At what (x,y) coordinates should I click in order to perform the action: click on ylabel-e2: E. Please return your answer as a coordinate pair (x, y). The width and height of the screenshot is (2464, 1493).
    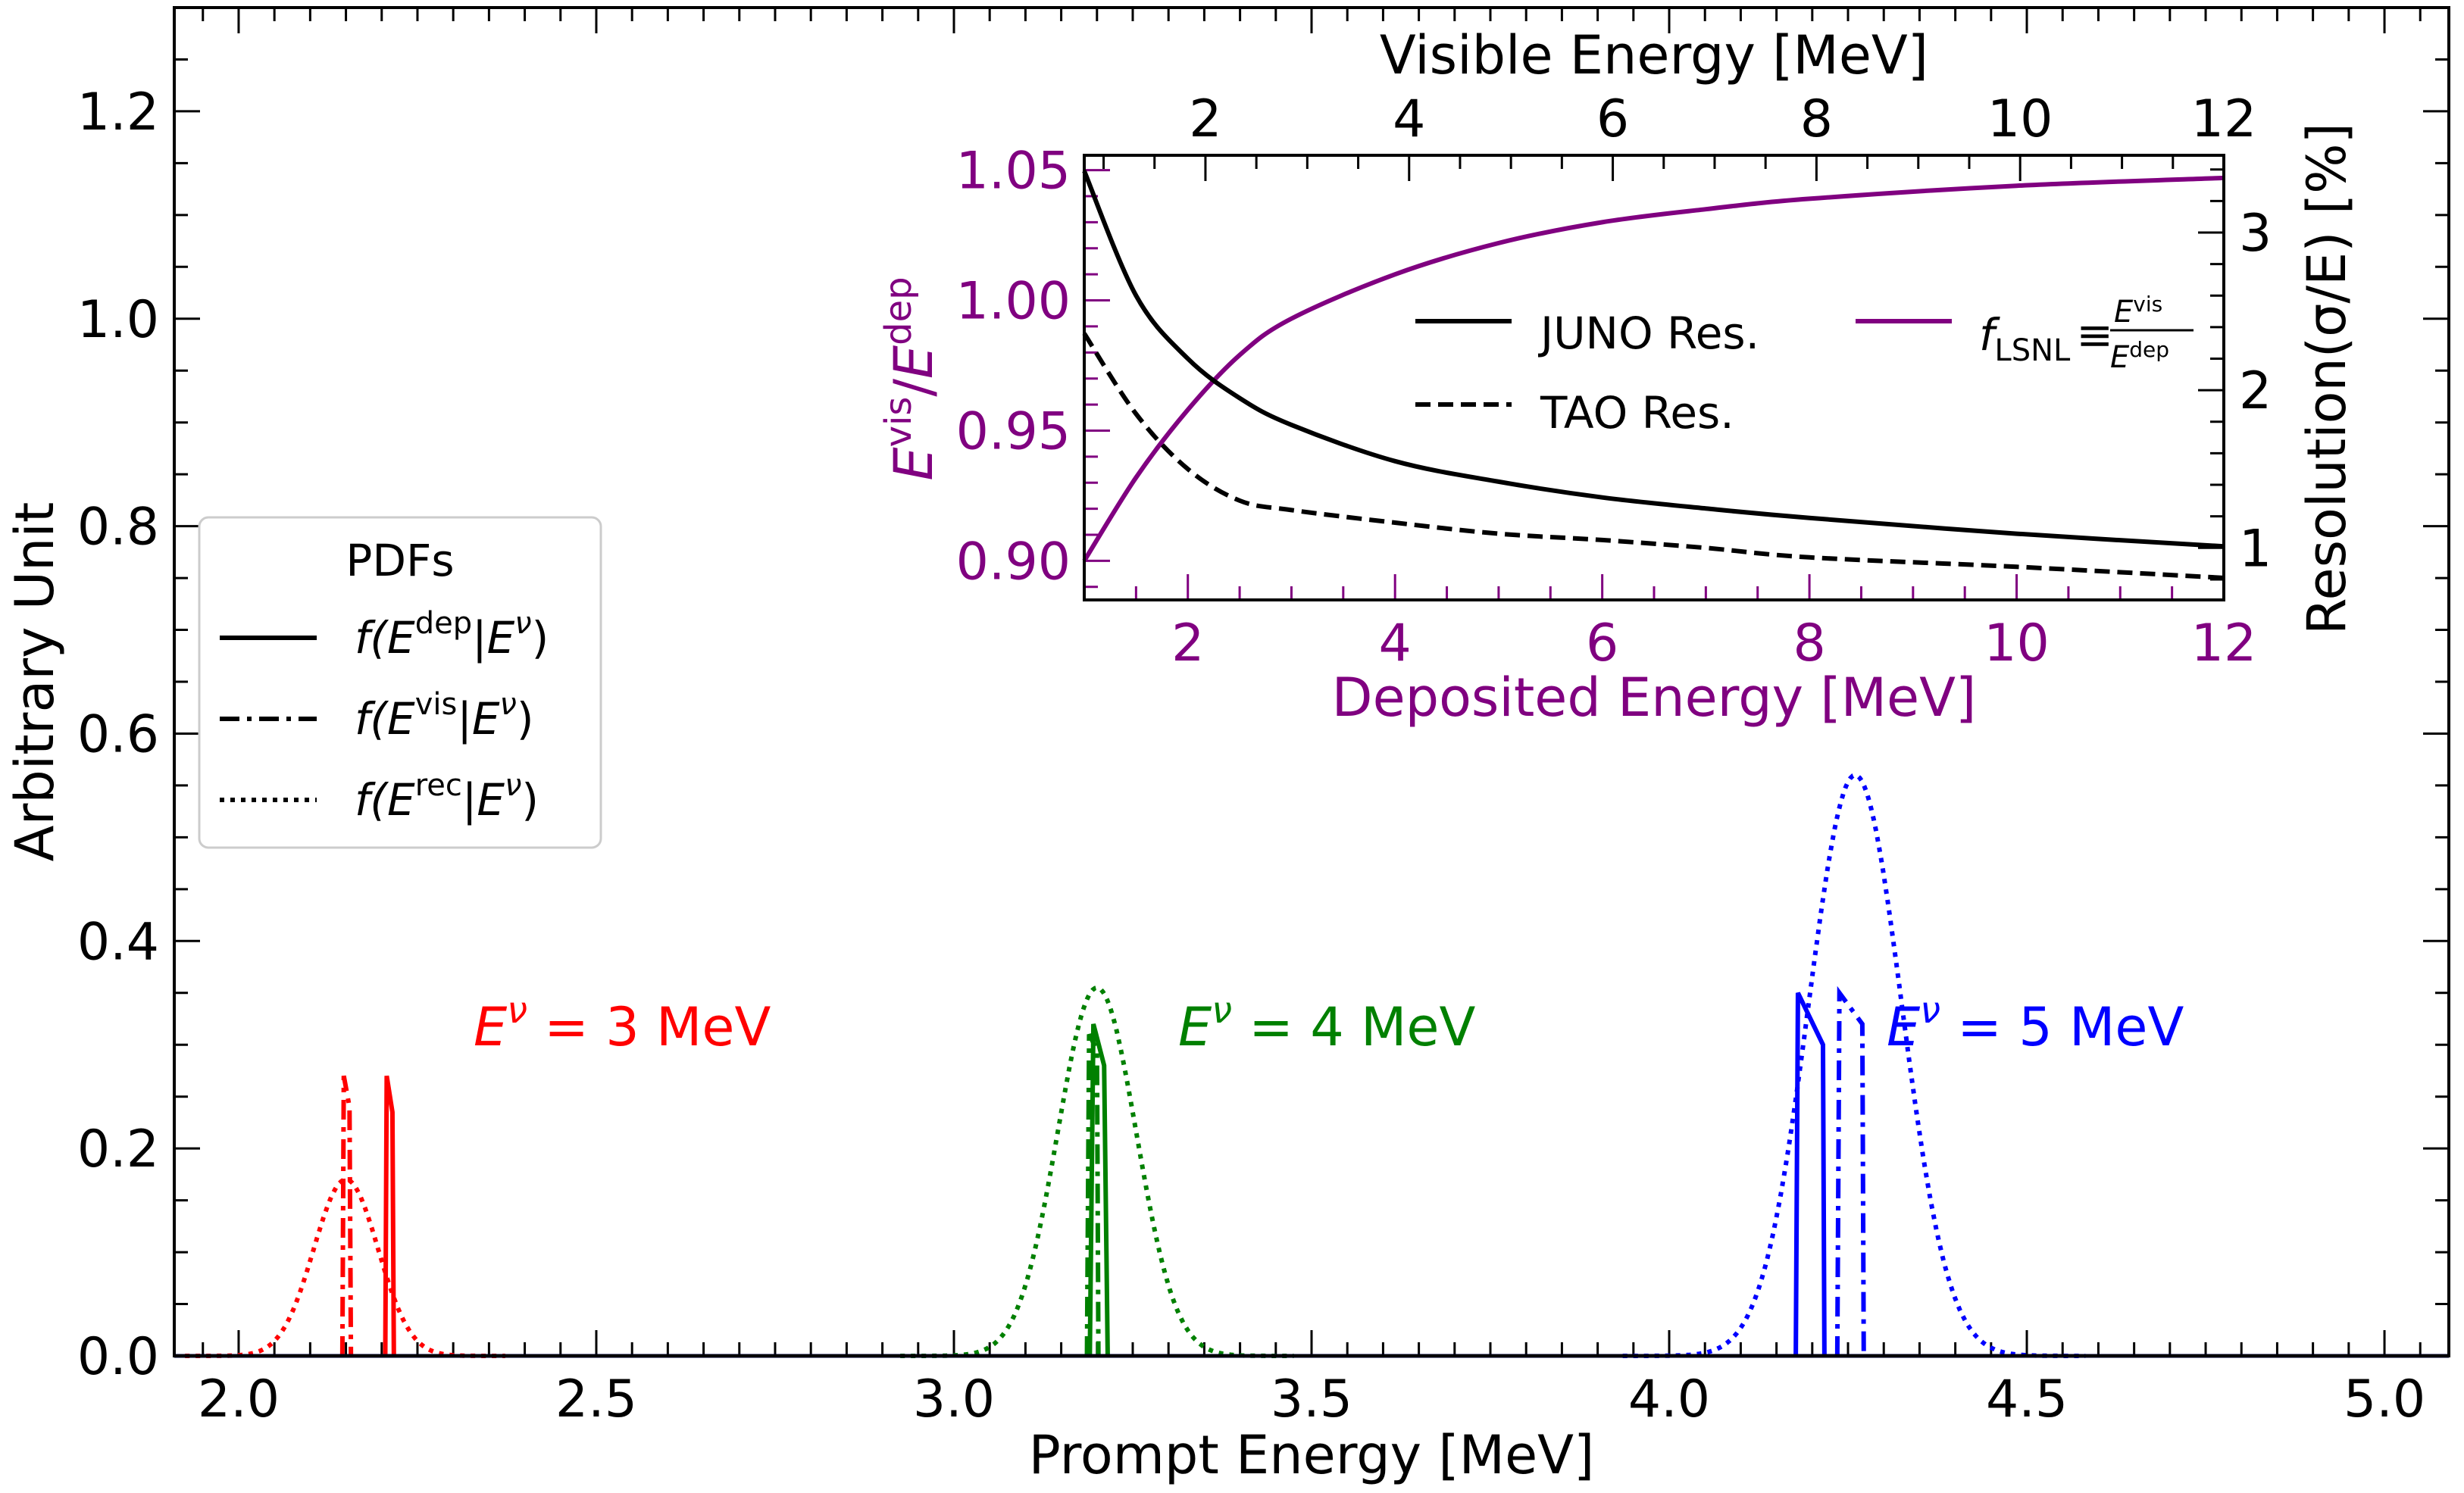
    Looking at the image, I should click on (914, 362).